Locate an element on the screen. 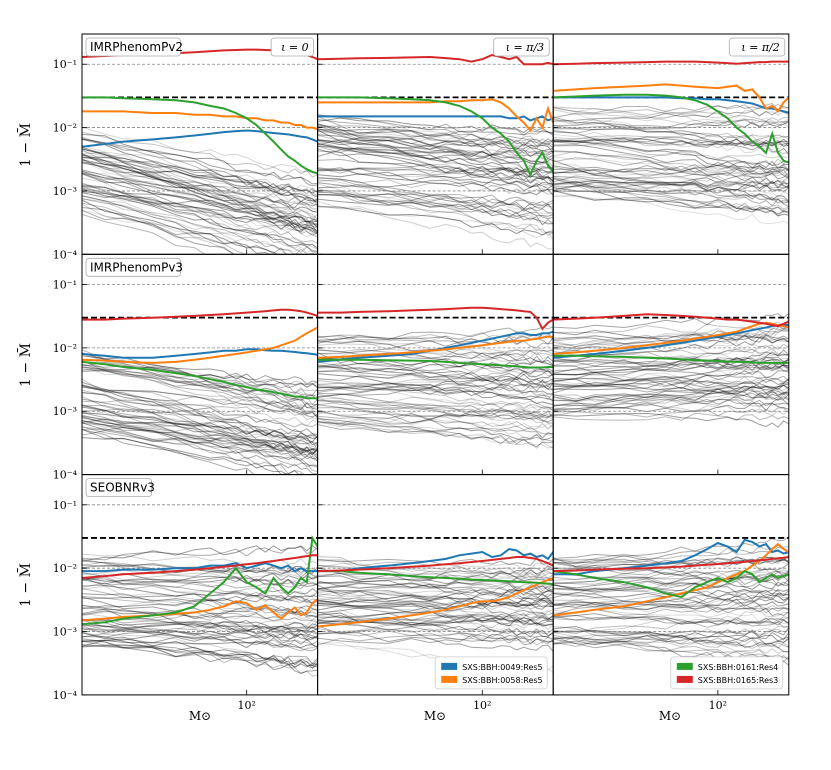 The width and height of the screenshot is (831, 770). panel-r2-c3 is located at coordinates (671, 364).